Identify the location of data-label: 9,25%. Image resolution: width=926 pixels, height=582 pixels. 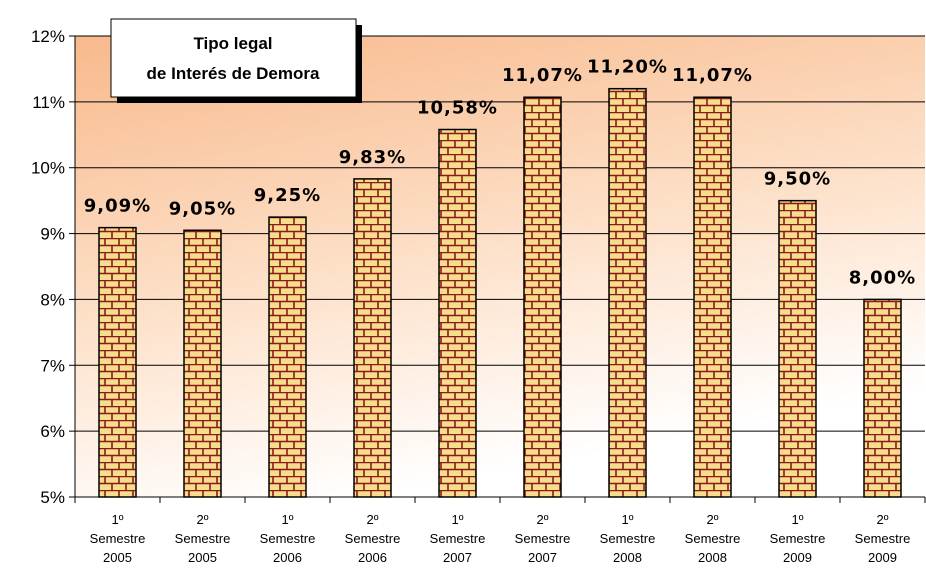
(287, 195).